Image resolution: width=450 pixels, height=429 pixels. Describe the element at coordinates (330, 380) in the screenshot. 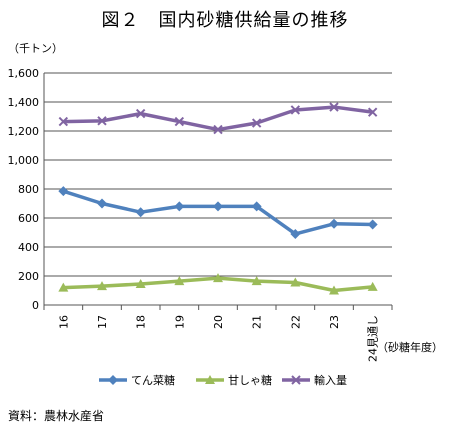

I see `legend-label: 輸入量` at that location.